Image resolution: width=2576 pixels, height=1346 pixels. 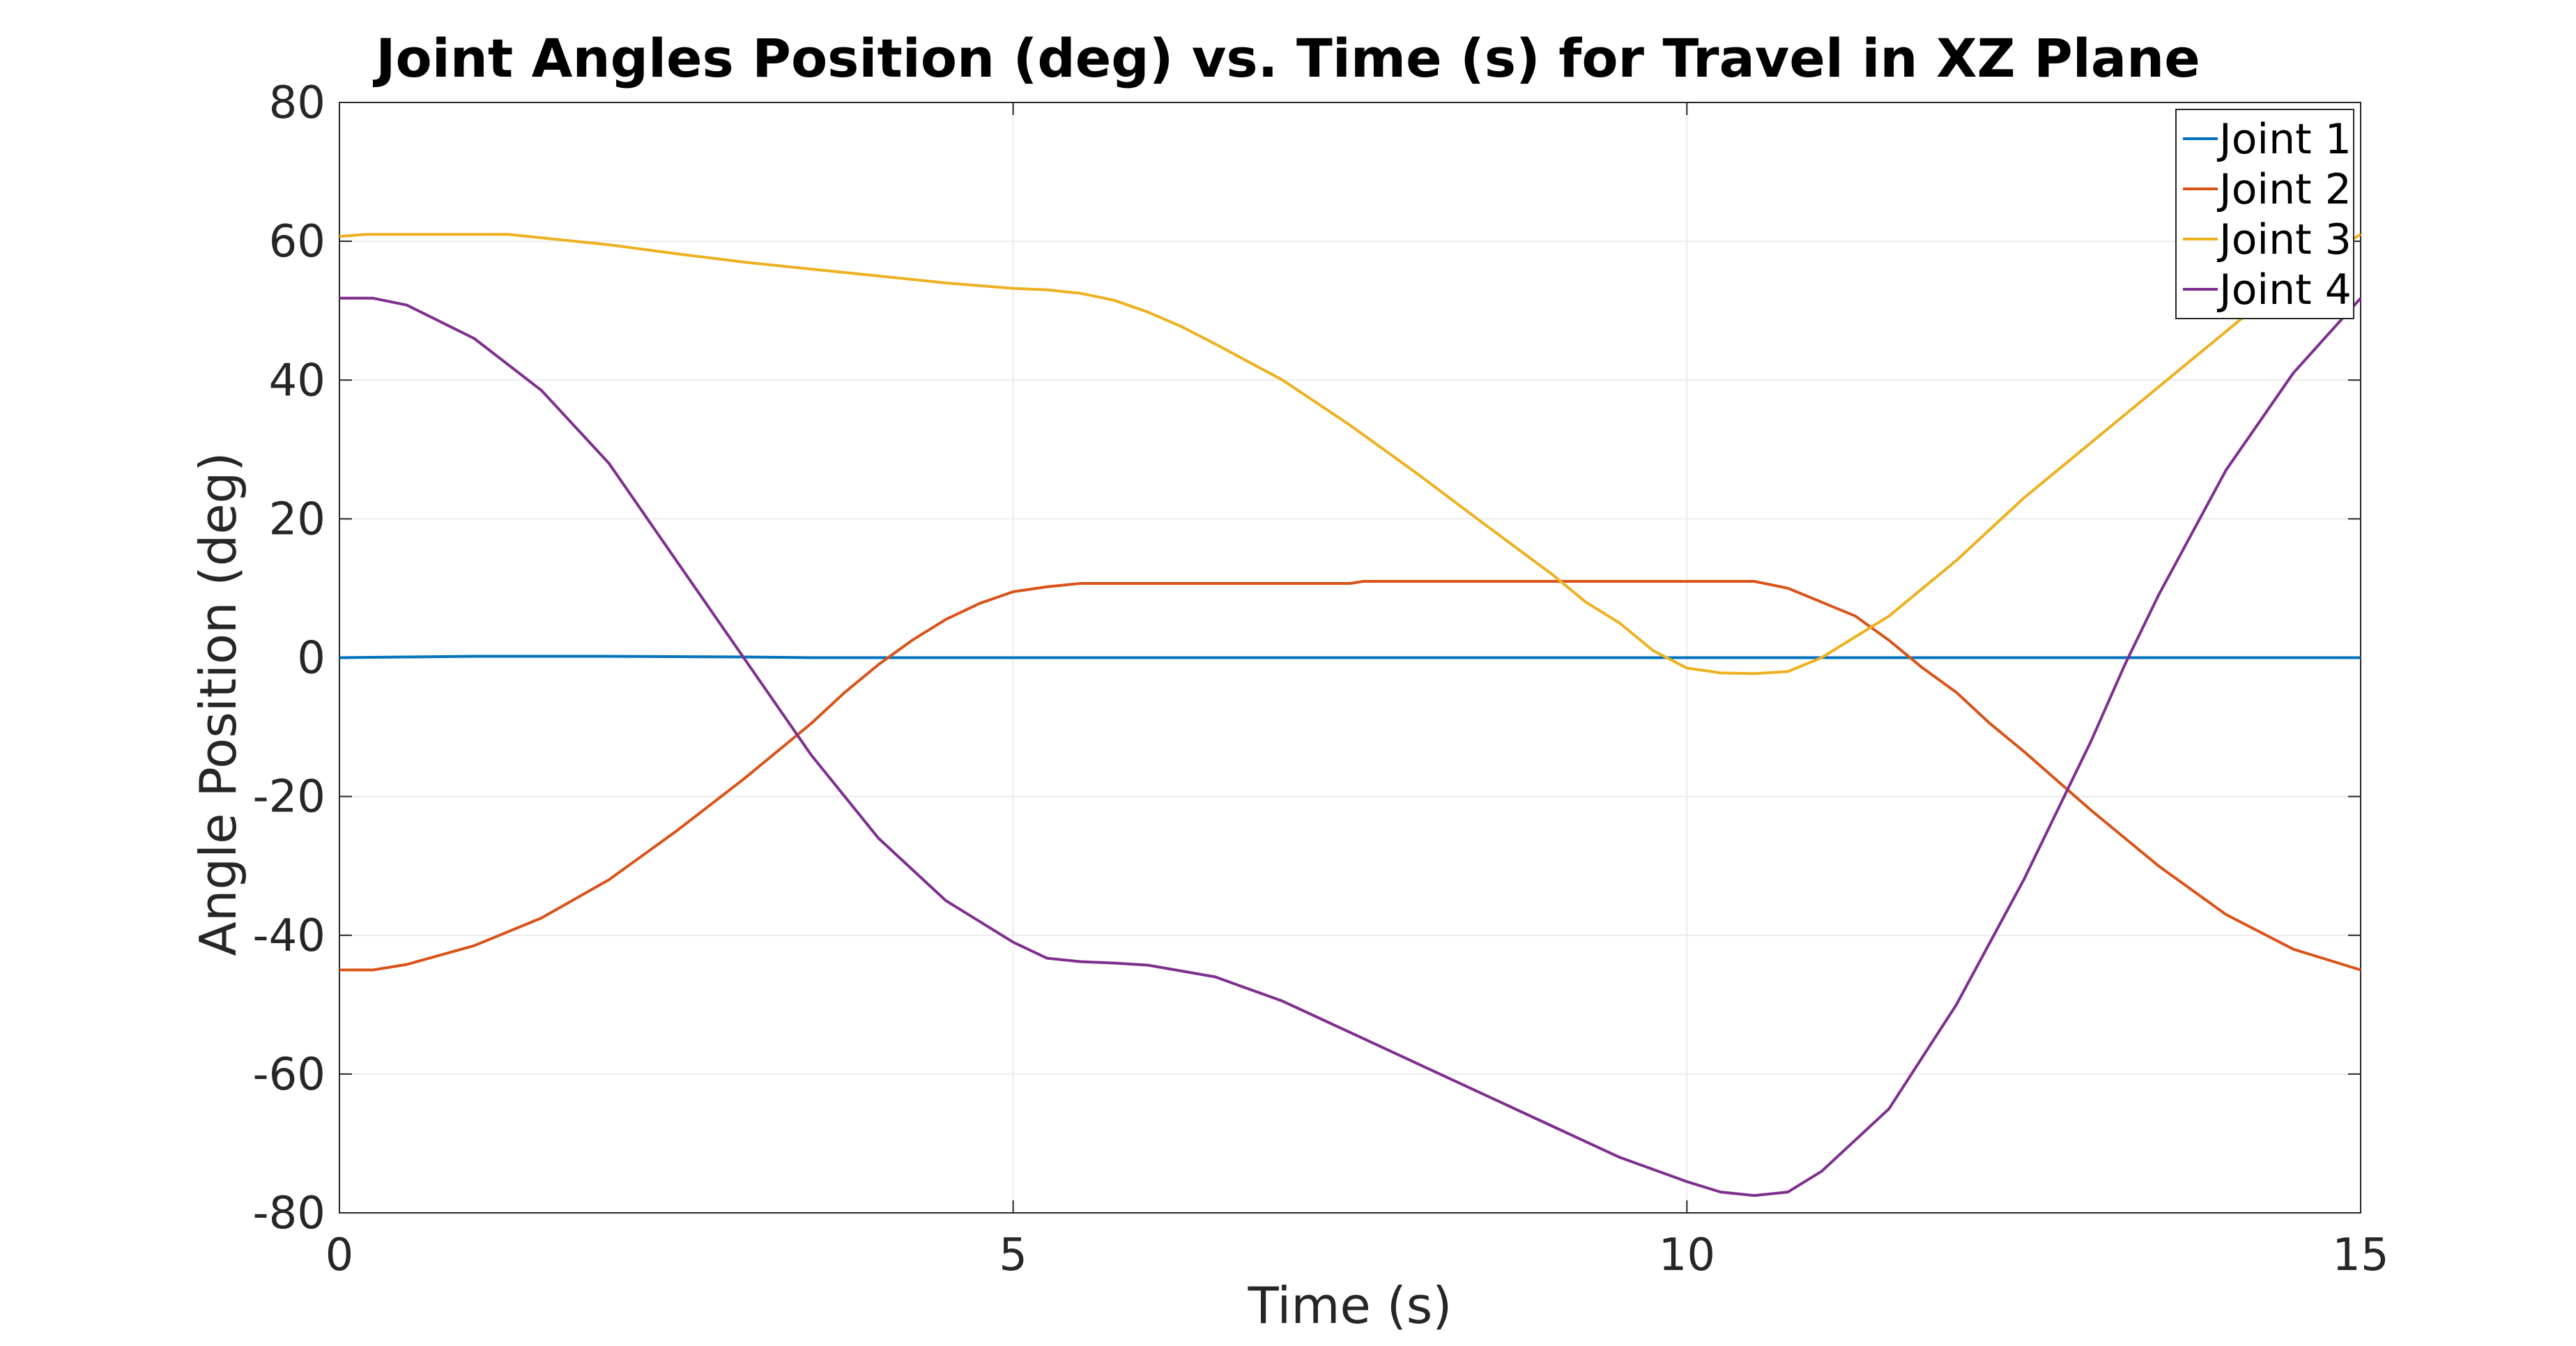 I want to click on legend-box, so click(x=2264, y=214).